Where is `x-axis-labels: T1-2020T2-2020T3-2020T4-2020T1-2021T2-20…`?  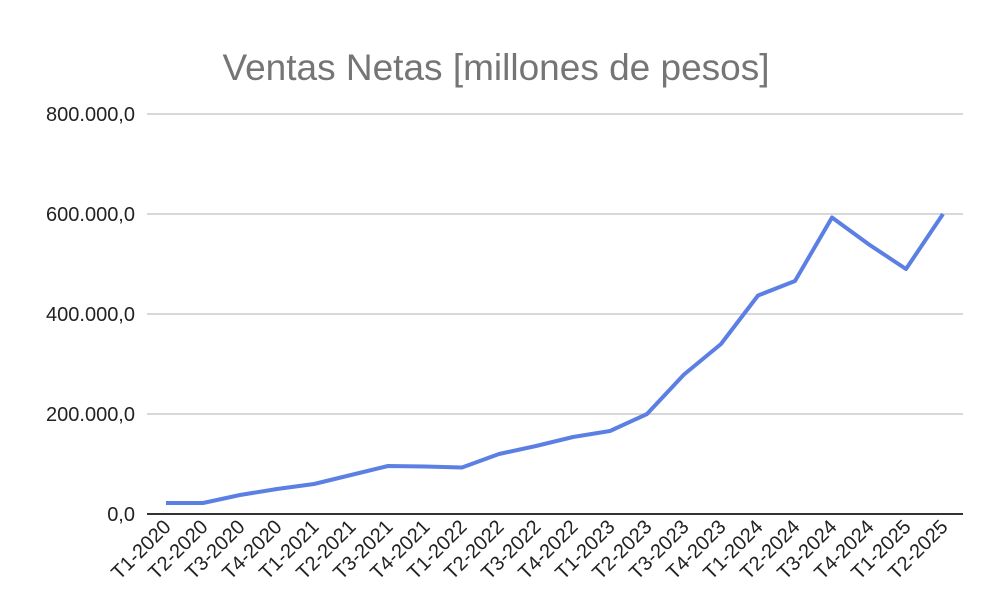
x-axis-labels: T1-2020T2-2020T3-2020T4-2020T1-2021T2-20… is located at coordinates (529, 550).